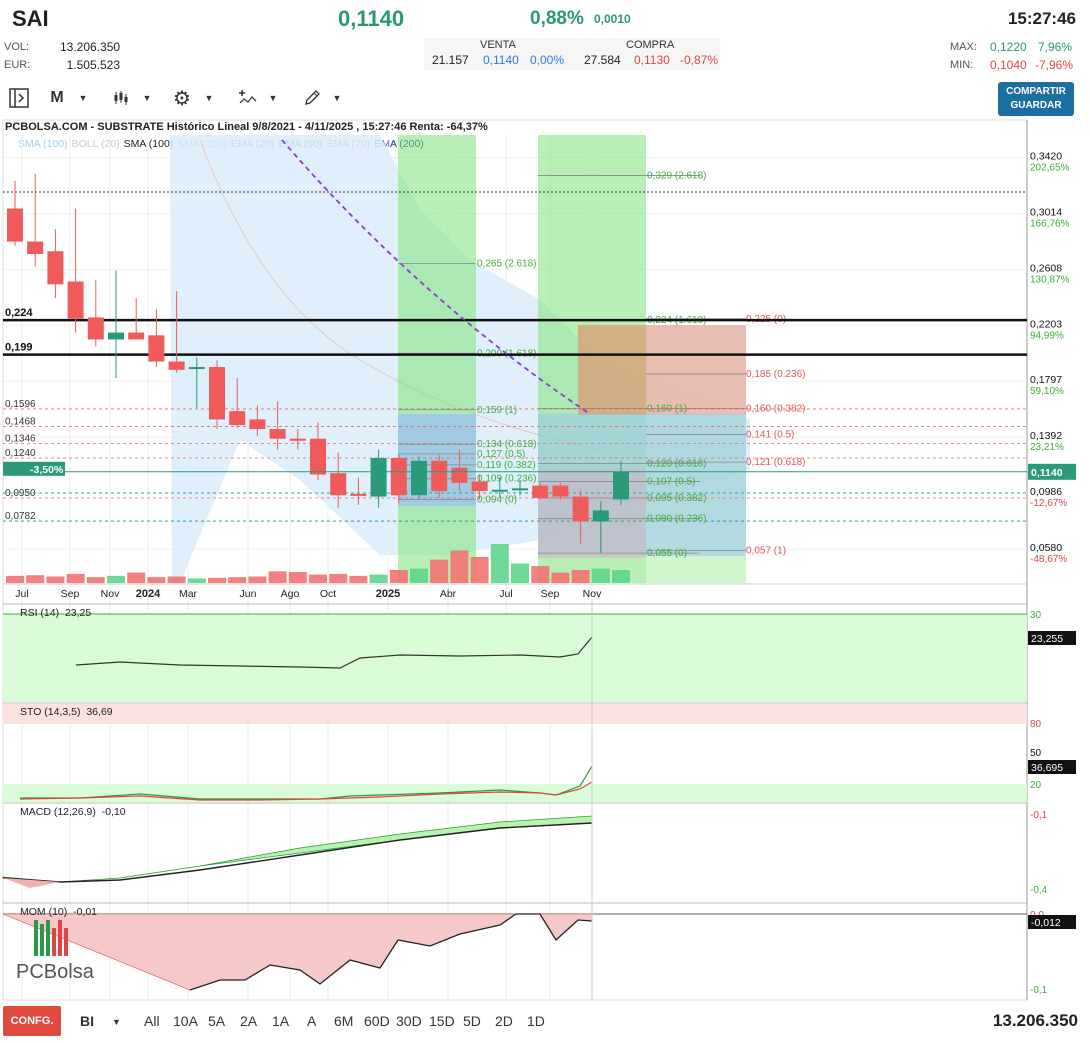 The image size is (1090, 1043). What do you see at coordinates (498, 45) in the screenshot?
I see `venta-header: VENTA` at bounding box center [498, 45].